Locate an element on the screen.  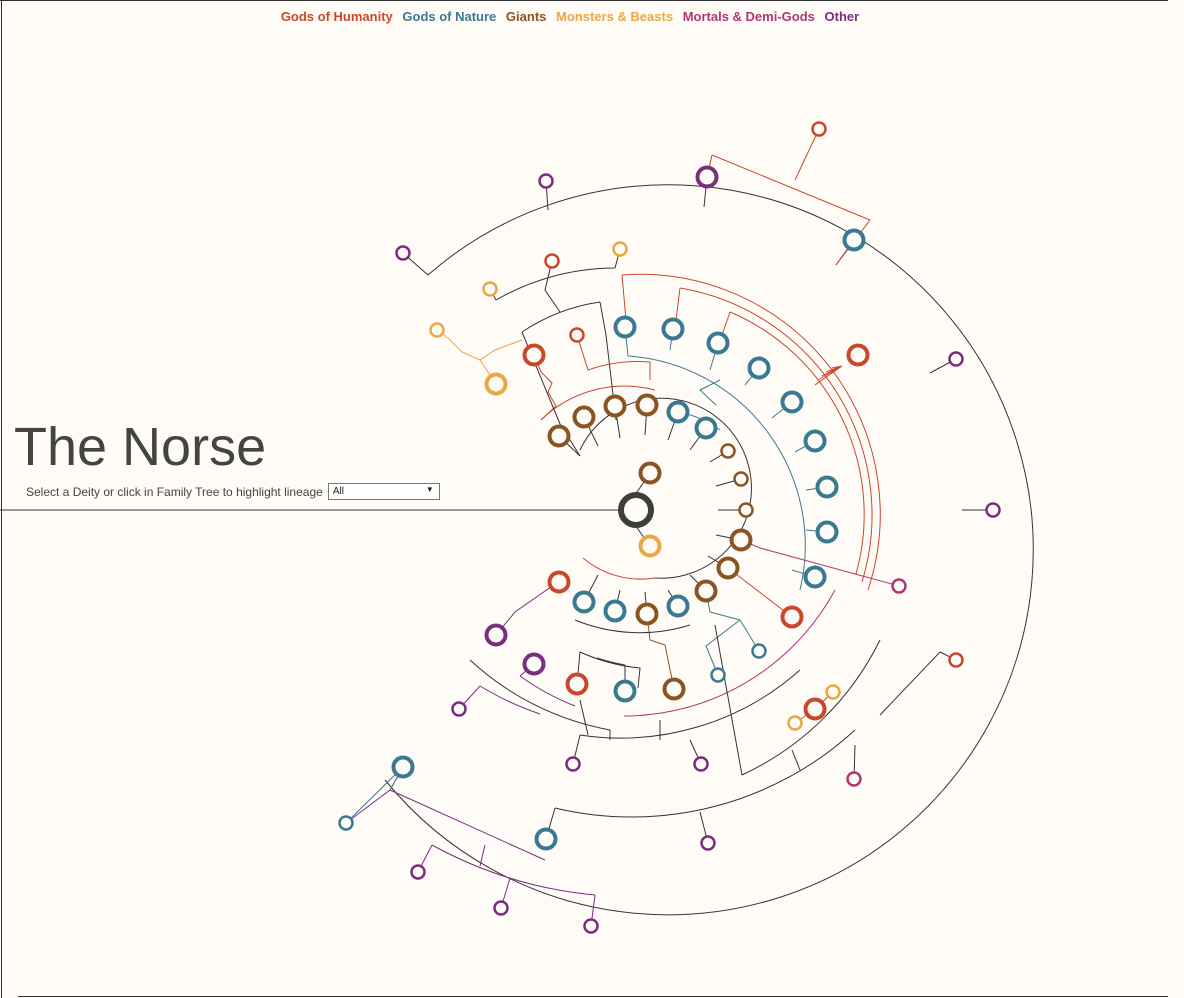
frame-top-border is located at coordinates (584, 0).